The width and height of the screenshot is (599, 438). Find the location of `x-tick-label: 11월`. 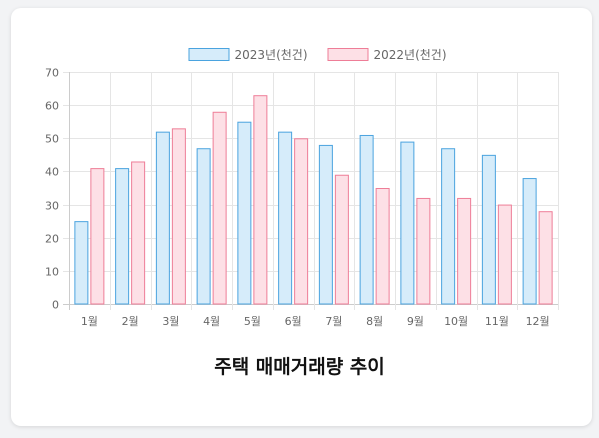

x-tick-label: 11월 is located at coordinates (497, 321).